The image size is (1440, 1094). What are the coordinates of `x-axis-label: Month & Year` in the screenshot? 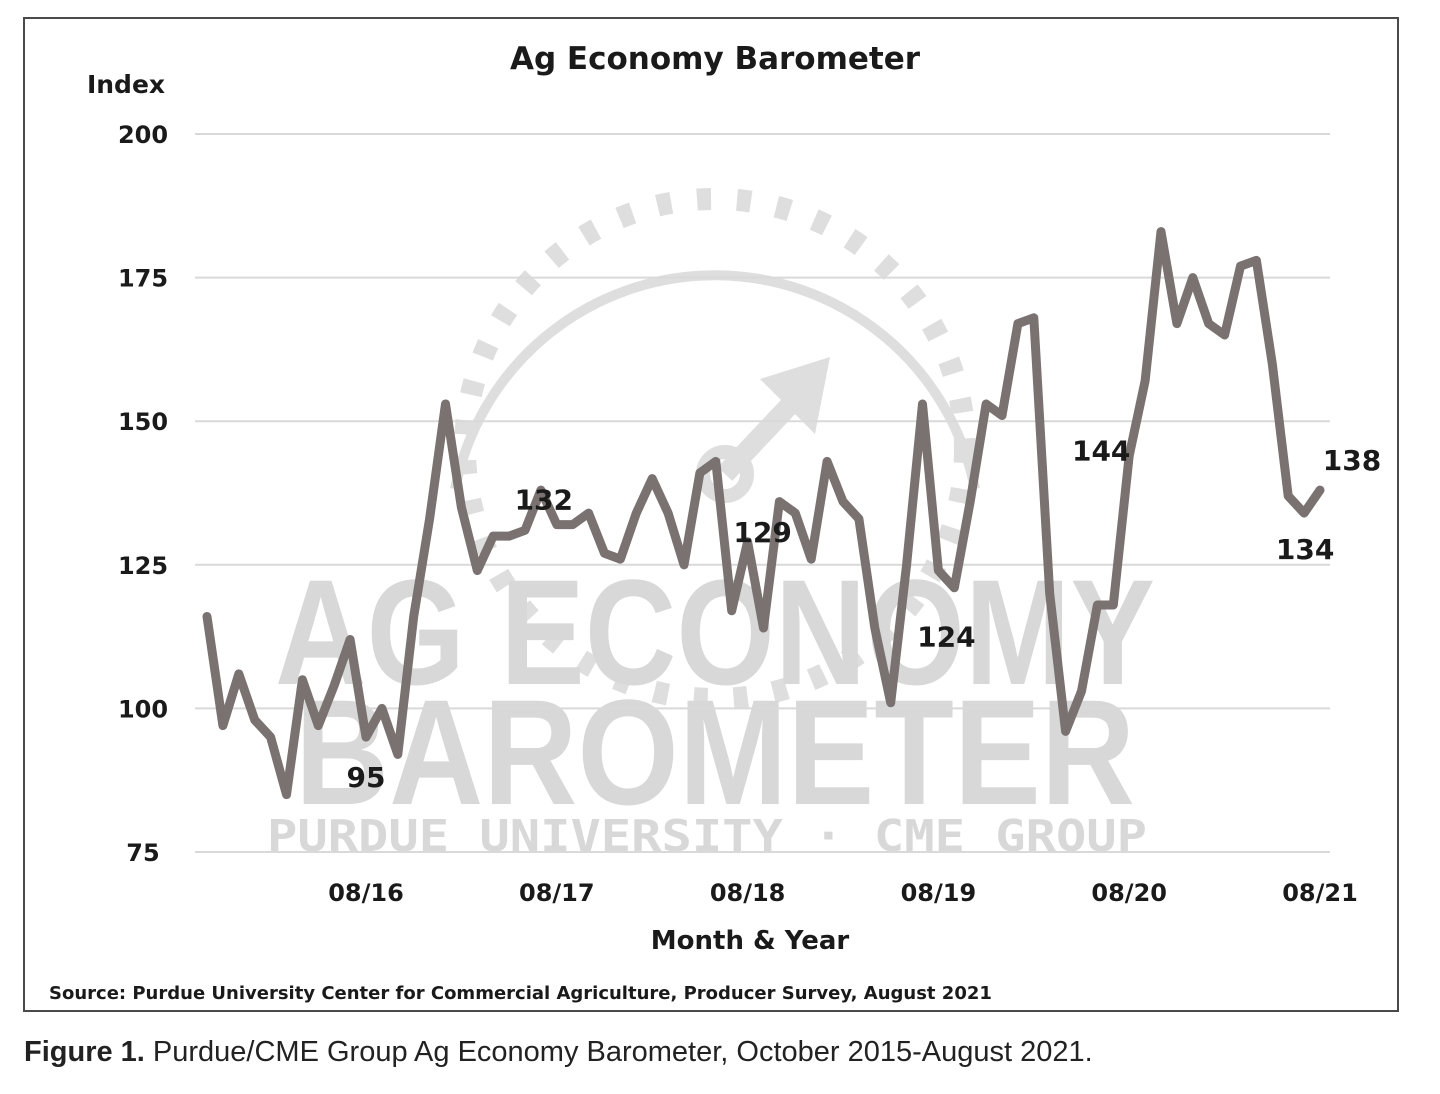 It's located at (750, 941).